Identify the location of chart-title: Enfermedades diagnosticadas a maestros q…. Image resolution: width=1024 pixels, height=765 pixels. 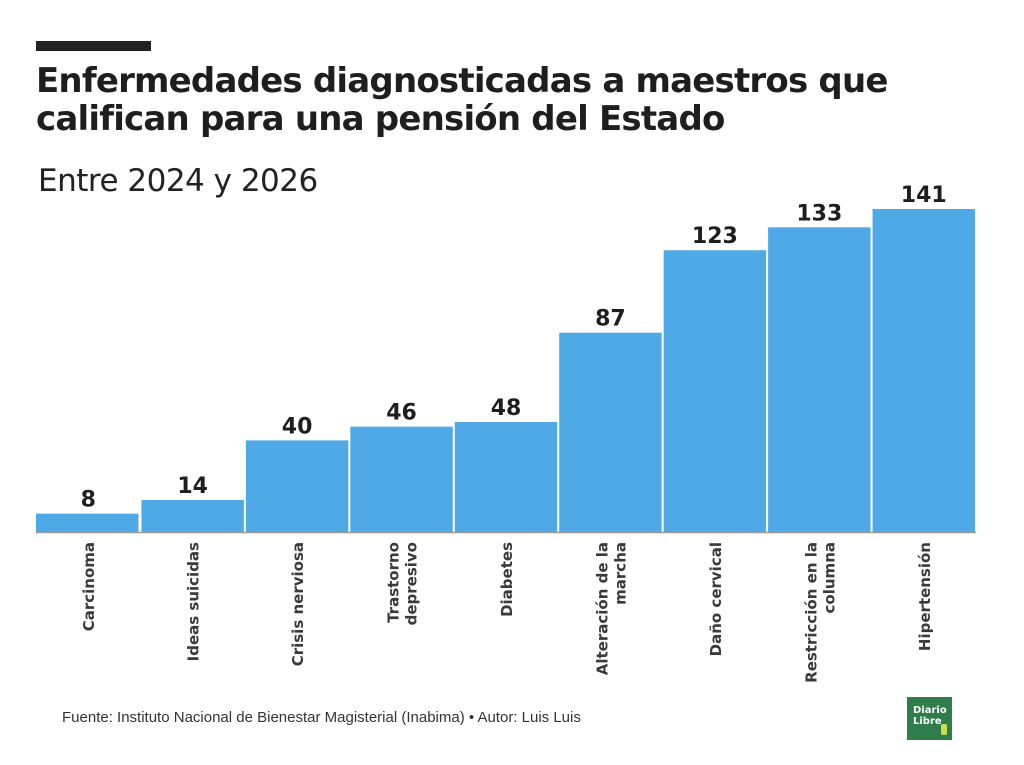
(462, 100).